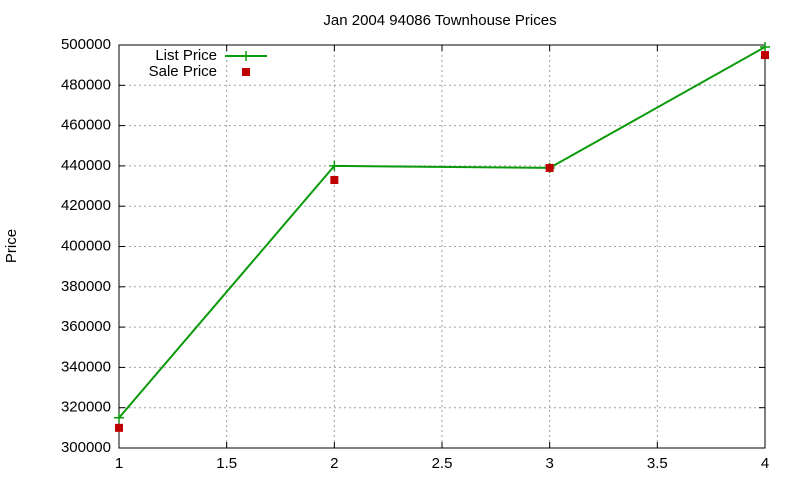 This screenshot has width=800, height=480. What do you see at coordinates (657, 463) in the screenshot?
I see `x-tick-label: 3.5` at bounding box center [657, 463].